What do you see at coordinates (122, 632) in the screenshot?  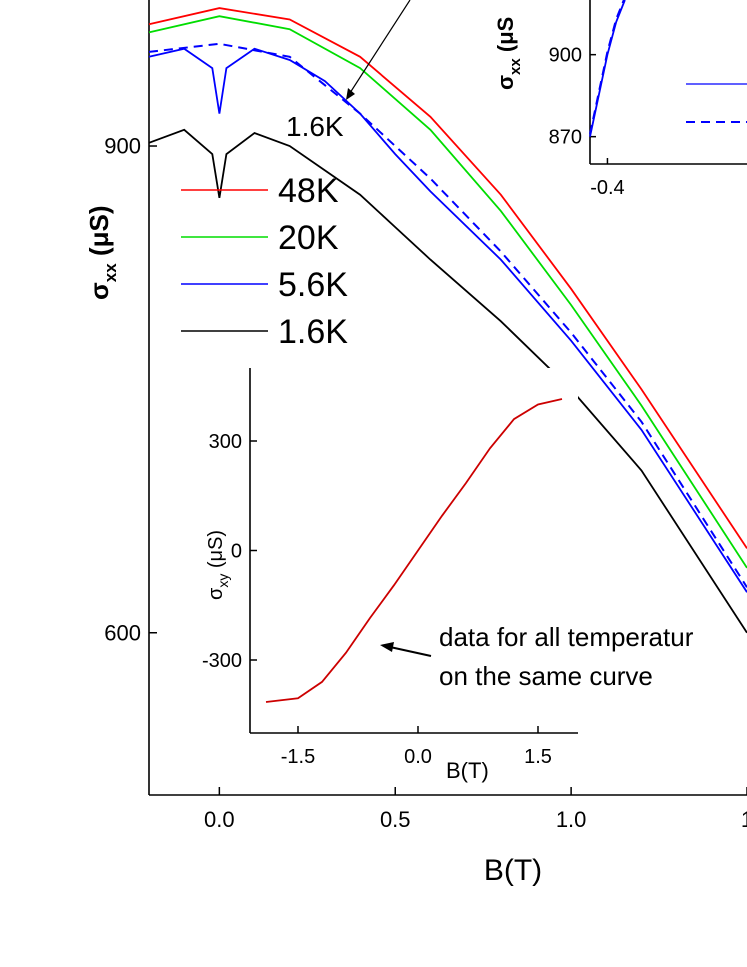 I see `y-tick-label: 600` at bounding box center [122, 632].